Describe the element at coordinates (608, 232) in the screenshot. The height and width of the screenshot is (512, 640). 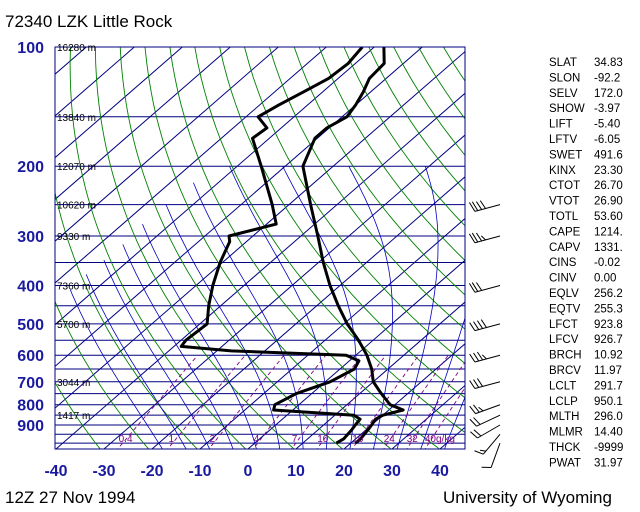
I see `index-value: 1214.` at that location.